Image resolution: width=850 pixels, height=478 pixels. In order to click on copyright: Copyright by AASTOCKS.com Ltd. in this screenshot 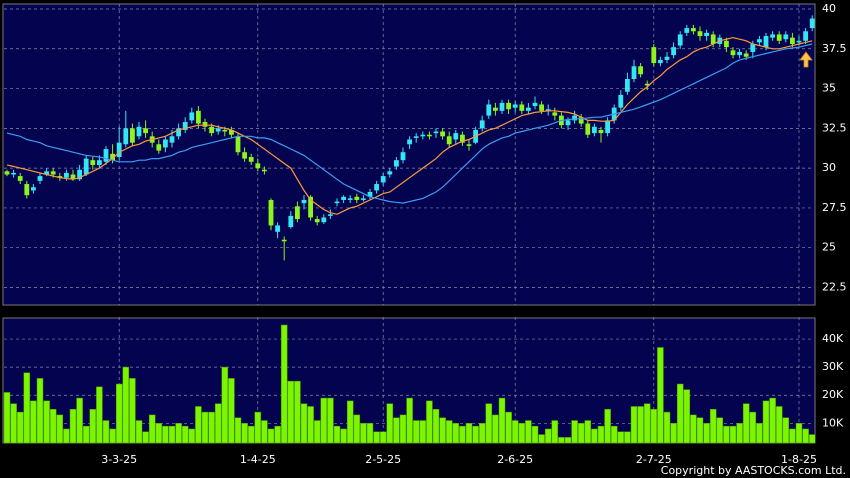, I will do `click(753, 470)`.